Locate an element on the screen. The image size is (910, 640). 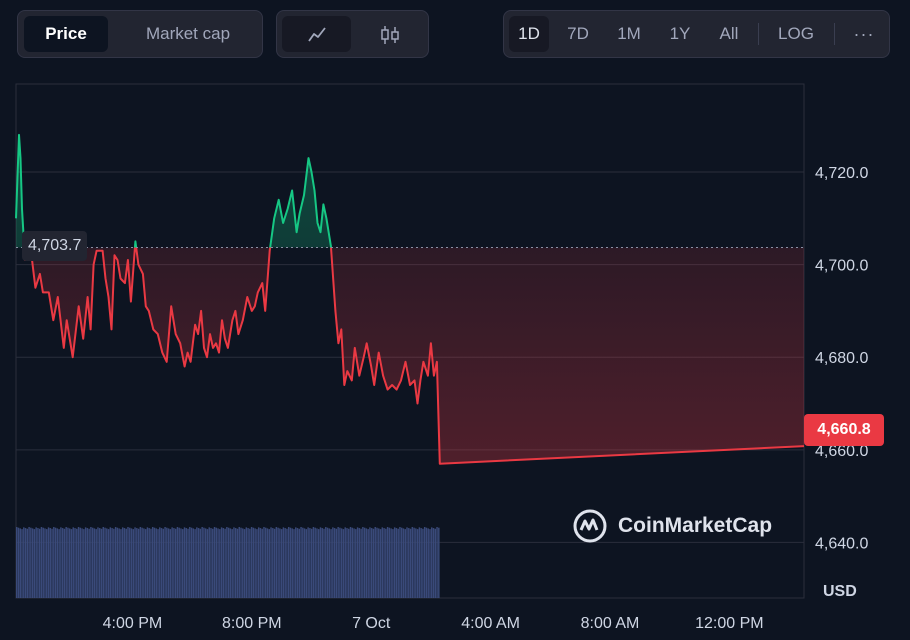
log-scale-button: LOG is located at coordinates (796, 33).